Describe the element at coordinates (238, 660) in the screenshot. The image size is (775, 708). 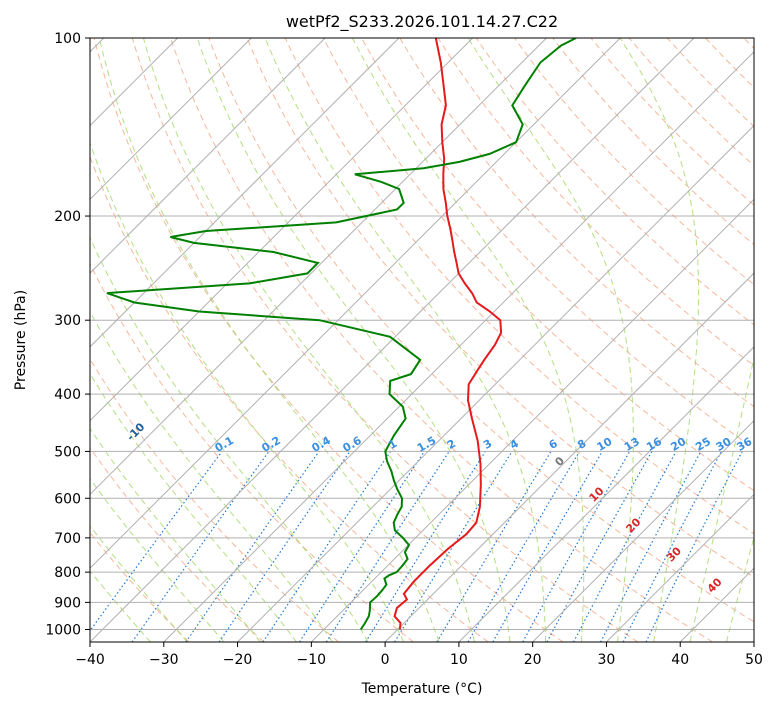
I see `x-tick-label: −20` at that location.